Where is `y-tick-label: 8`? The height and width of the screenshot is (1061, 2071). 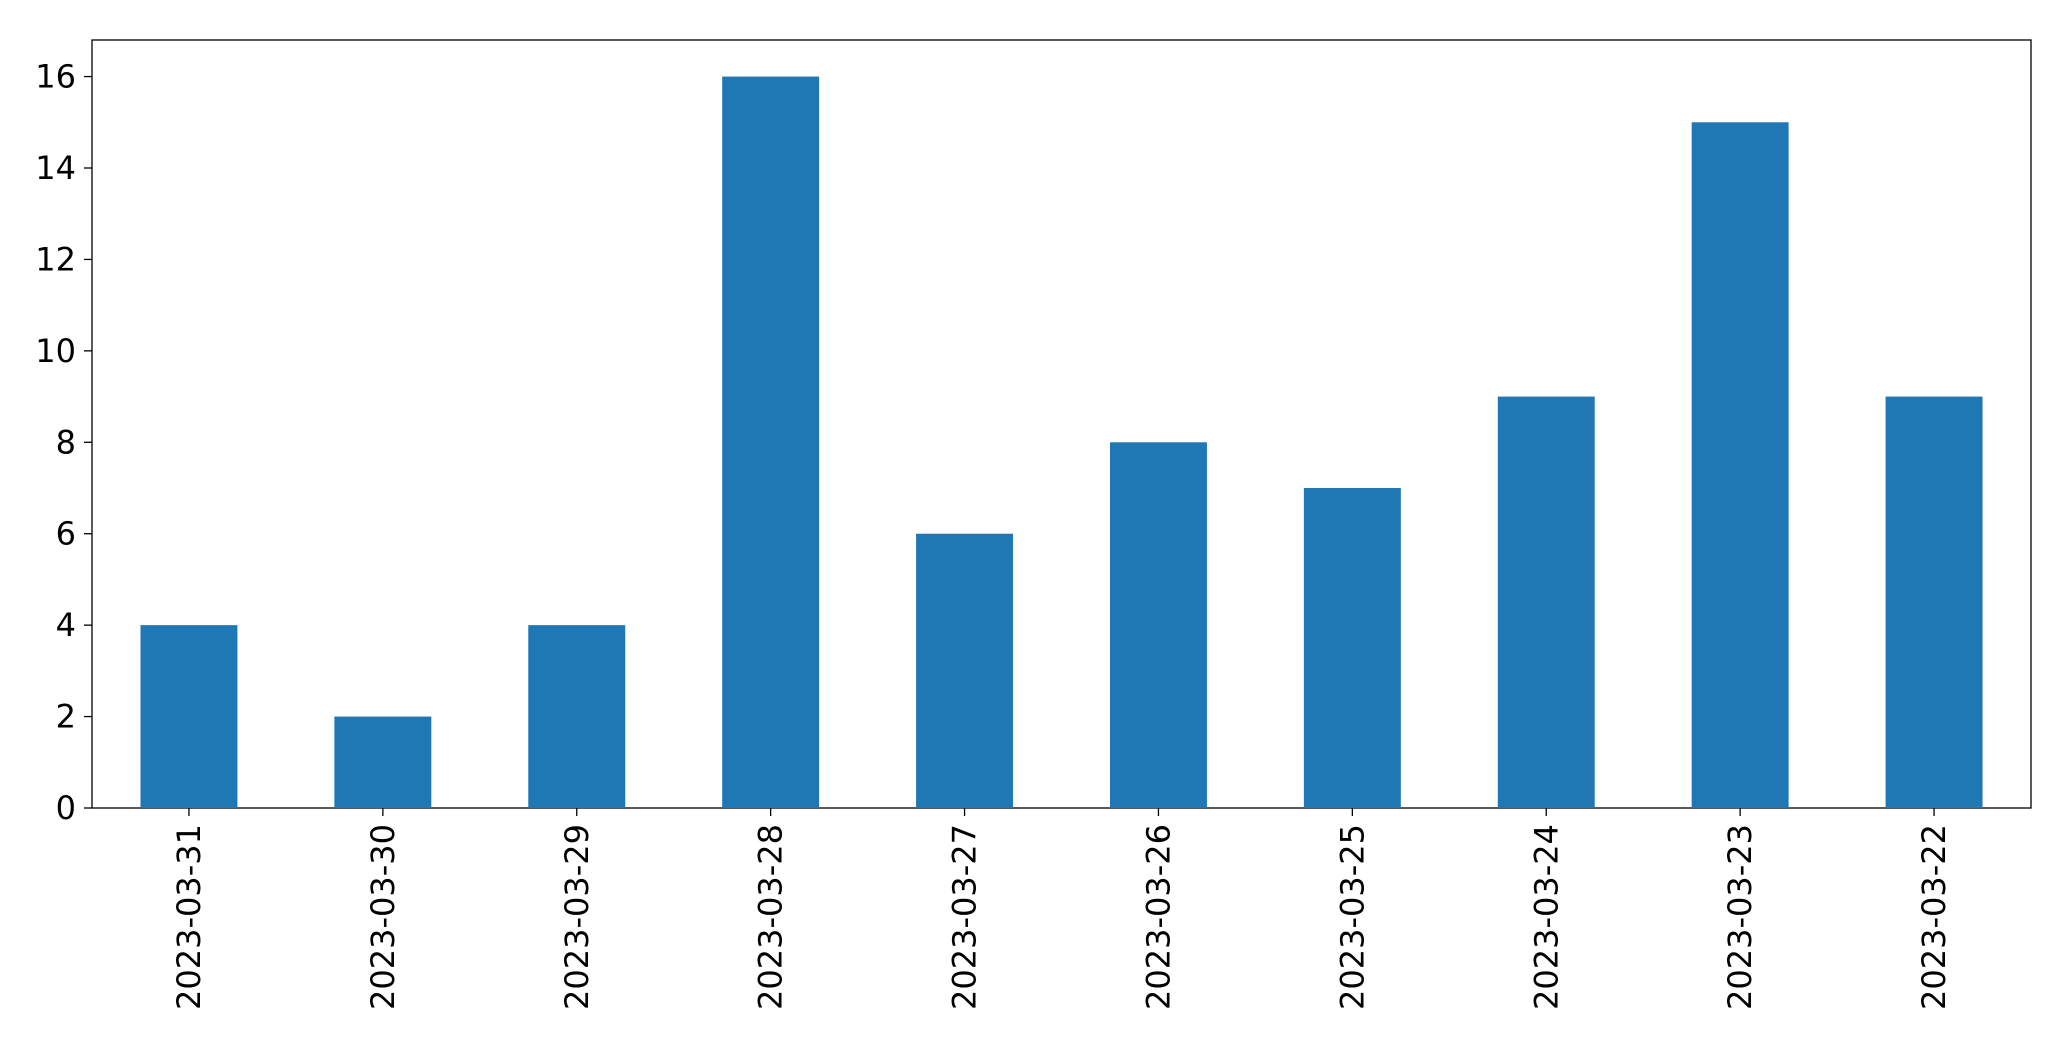 y-tick-label: 8 is located at coordinates (66, 442).